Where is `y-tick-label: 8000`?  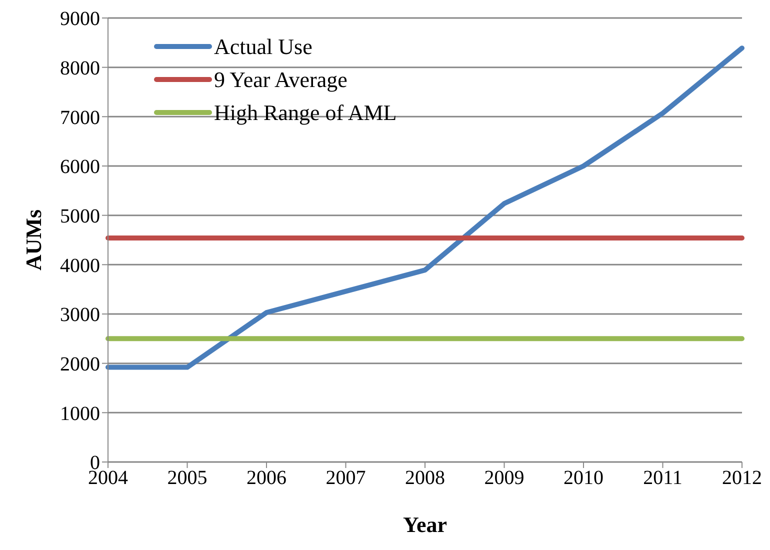
y-tick-label: 8000 is located at coordinates (80, 68).